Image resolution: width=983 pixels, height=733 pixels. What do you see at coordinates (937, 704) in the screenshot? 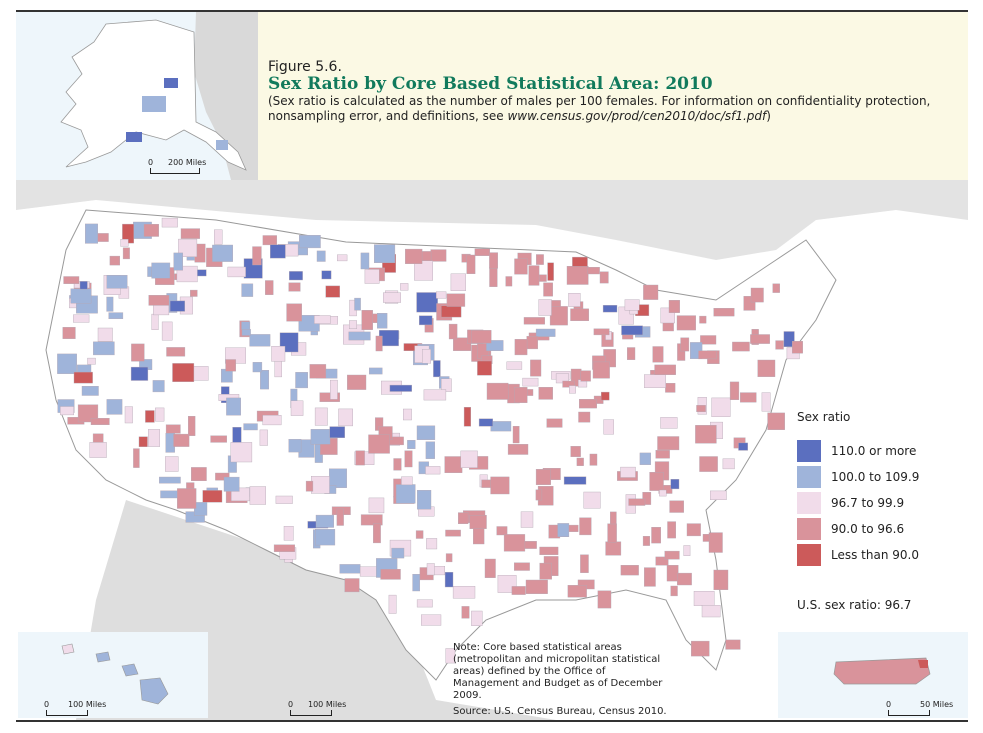
I see `pr-scale-label: 50 Miles` at bounding box center [937, 704].